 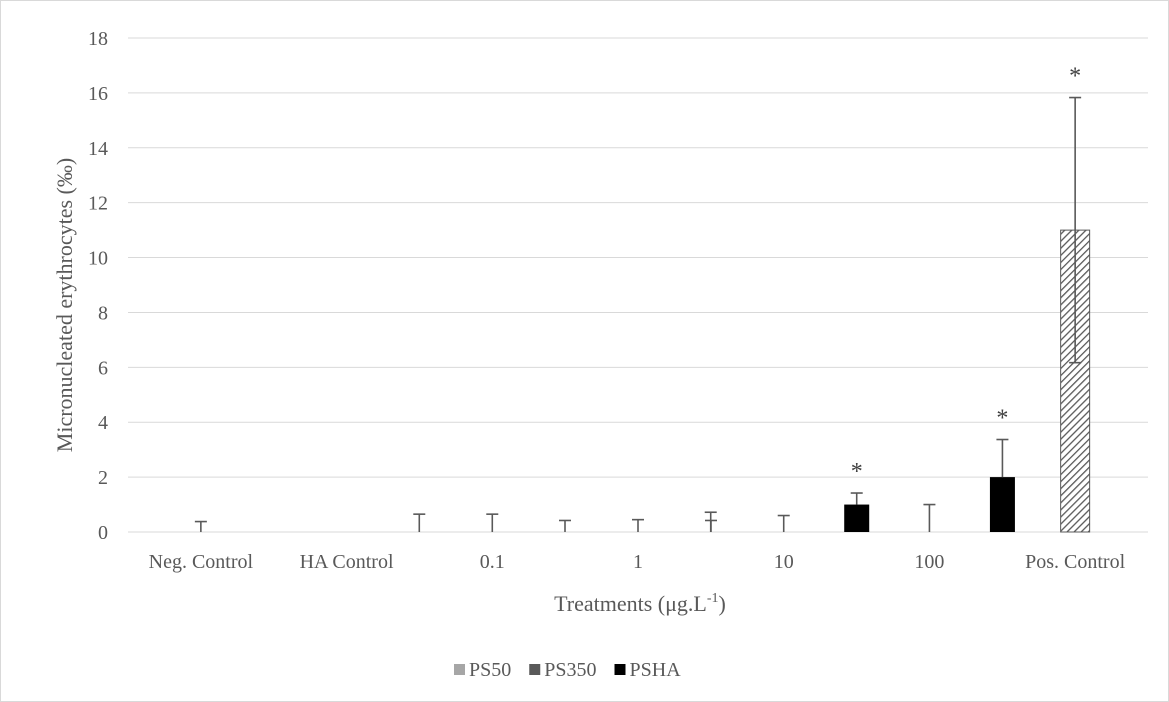 I want to click on legend-label: PSHA, so click(x=656, y=670).